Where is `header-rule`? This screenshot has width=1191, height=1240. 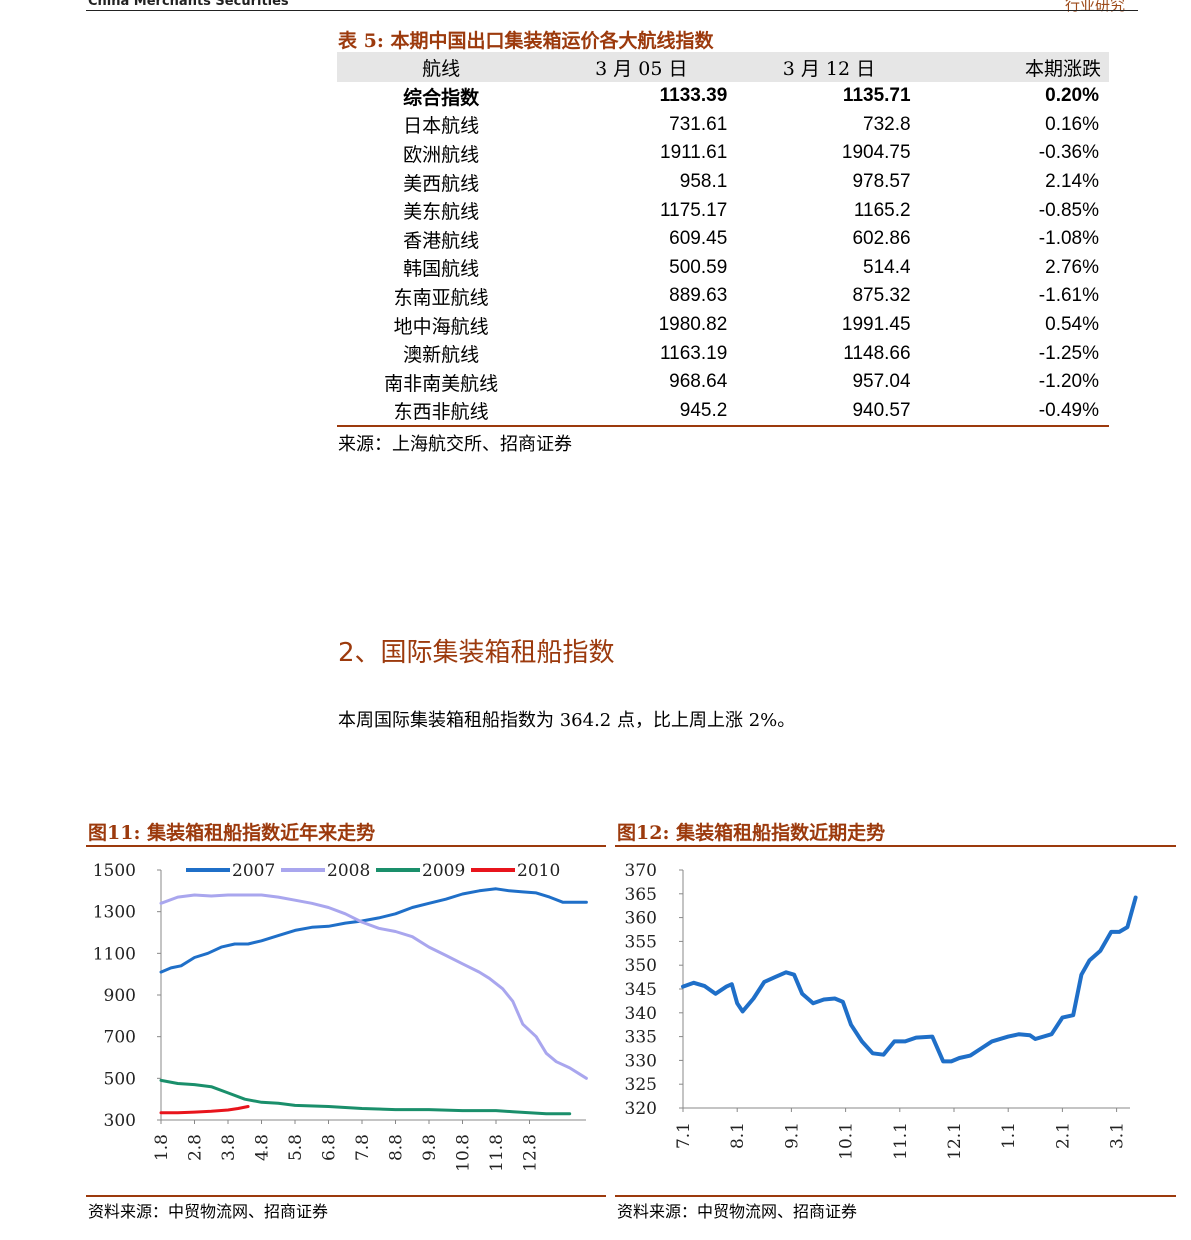 header-rule is located at coordinates (612, 10).